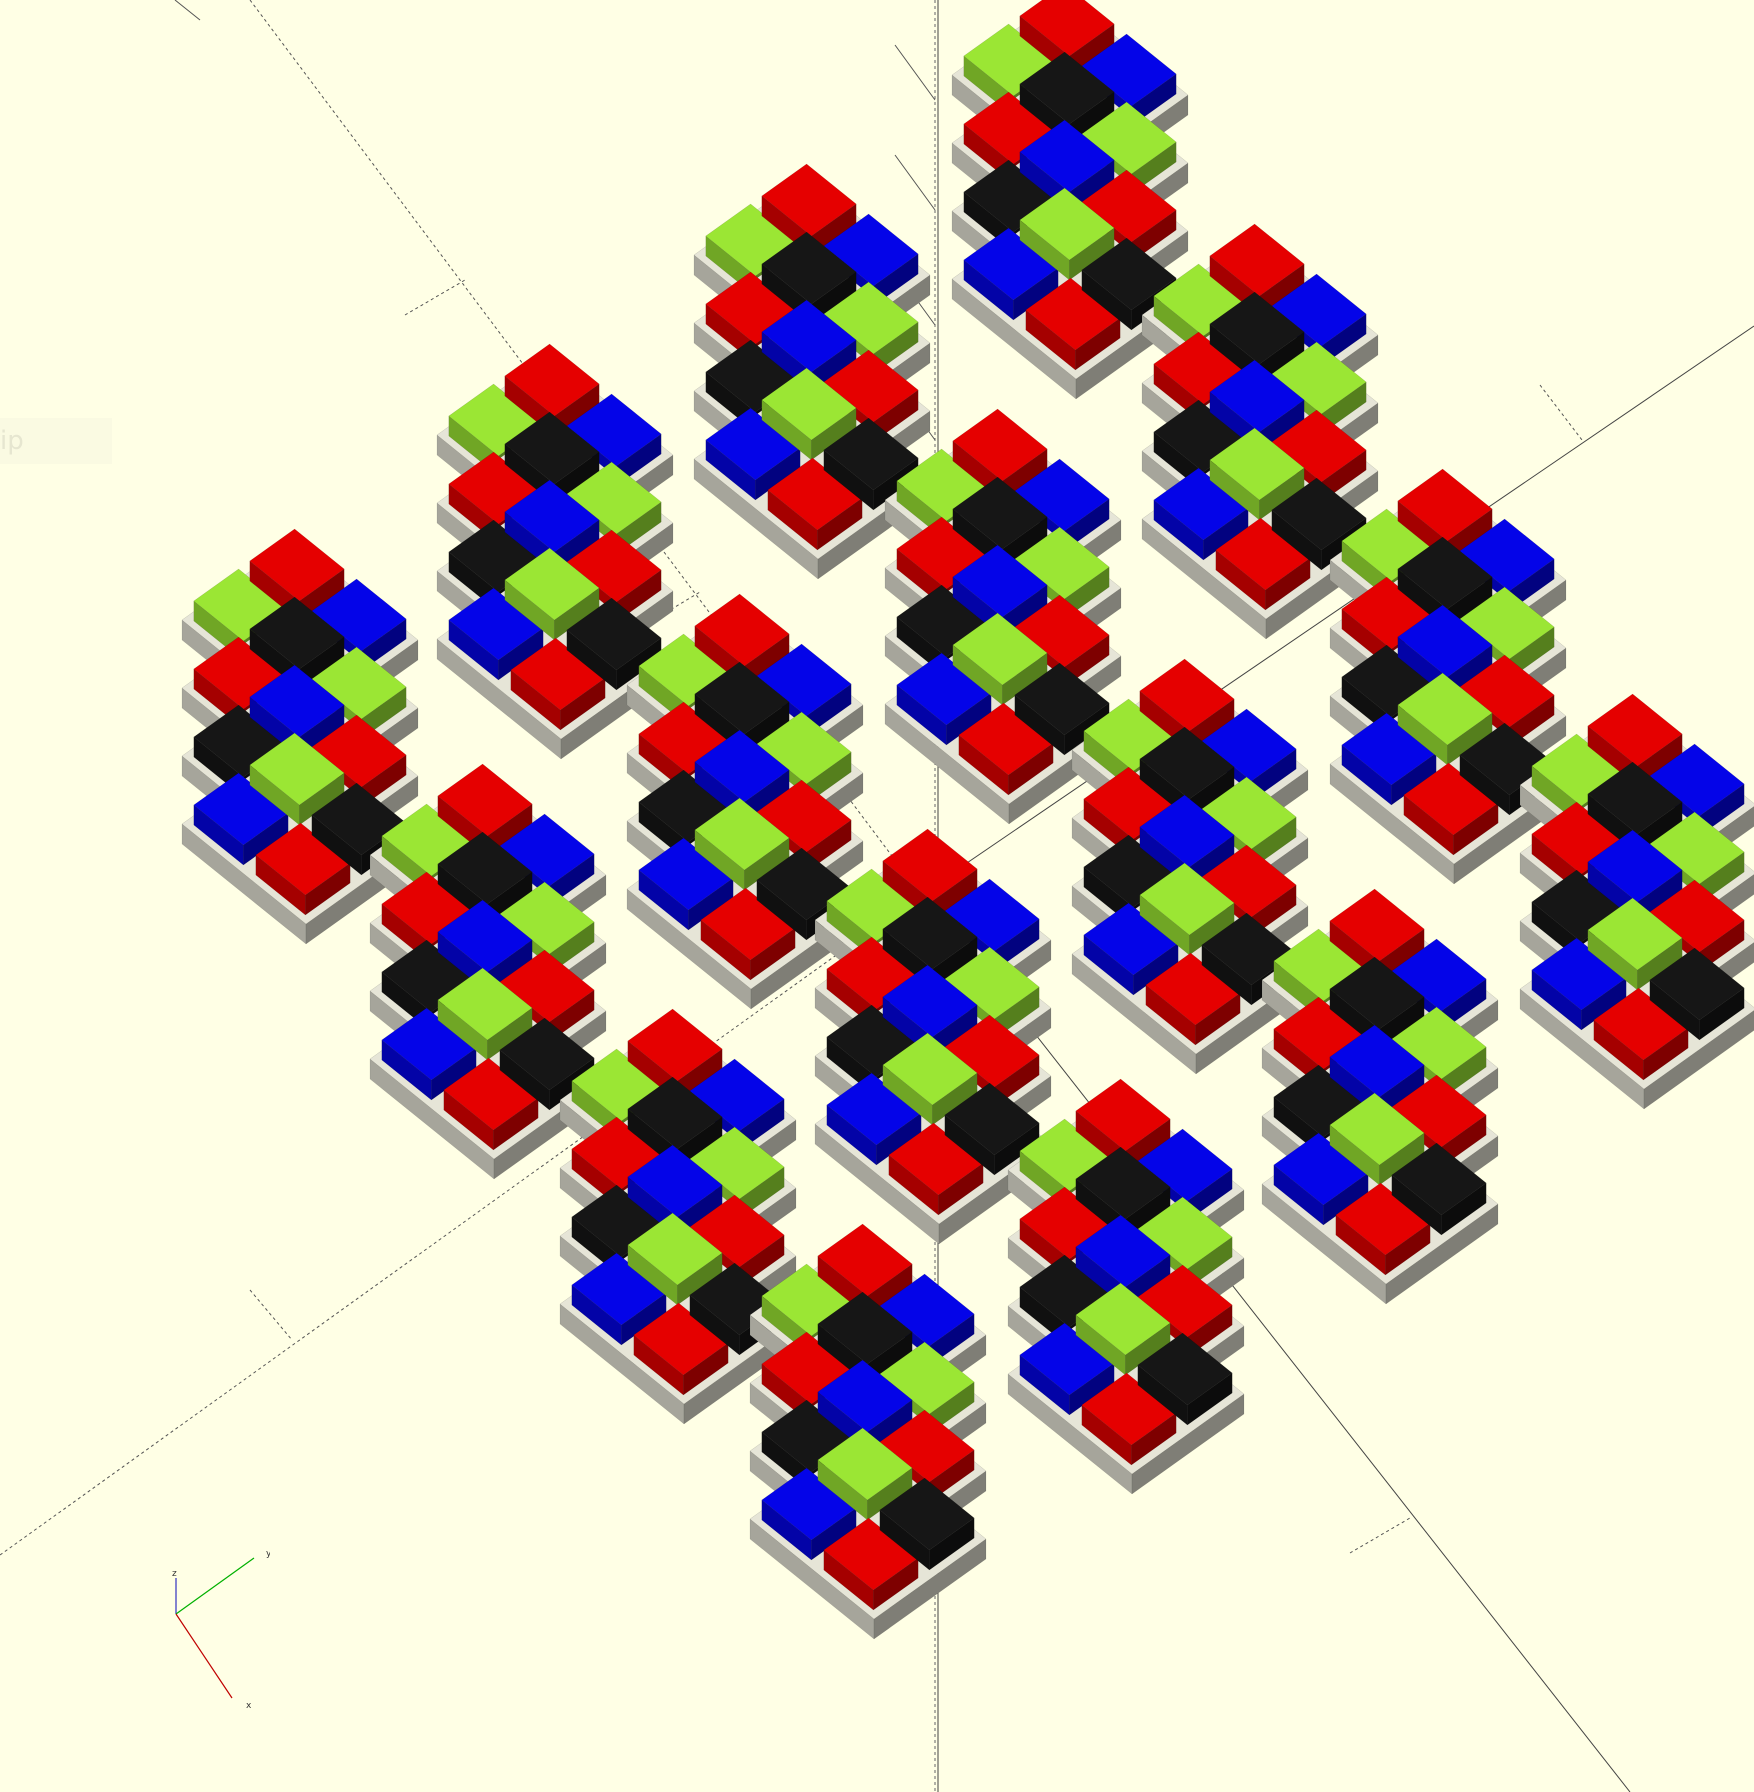 This screenshot has height=1792, width=1754. What do you see at coordinates (552, 448) in the screenshot?
I see `module-3-layer-1-block-b-top` at bounding box center [552, 448].